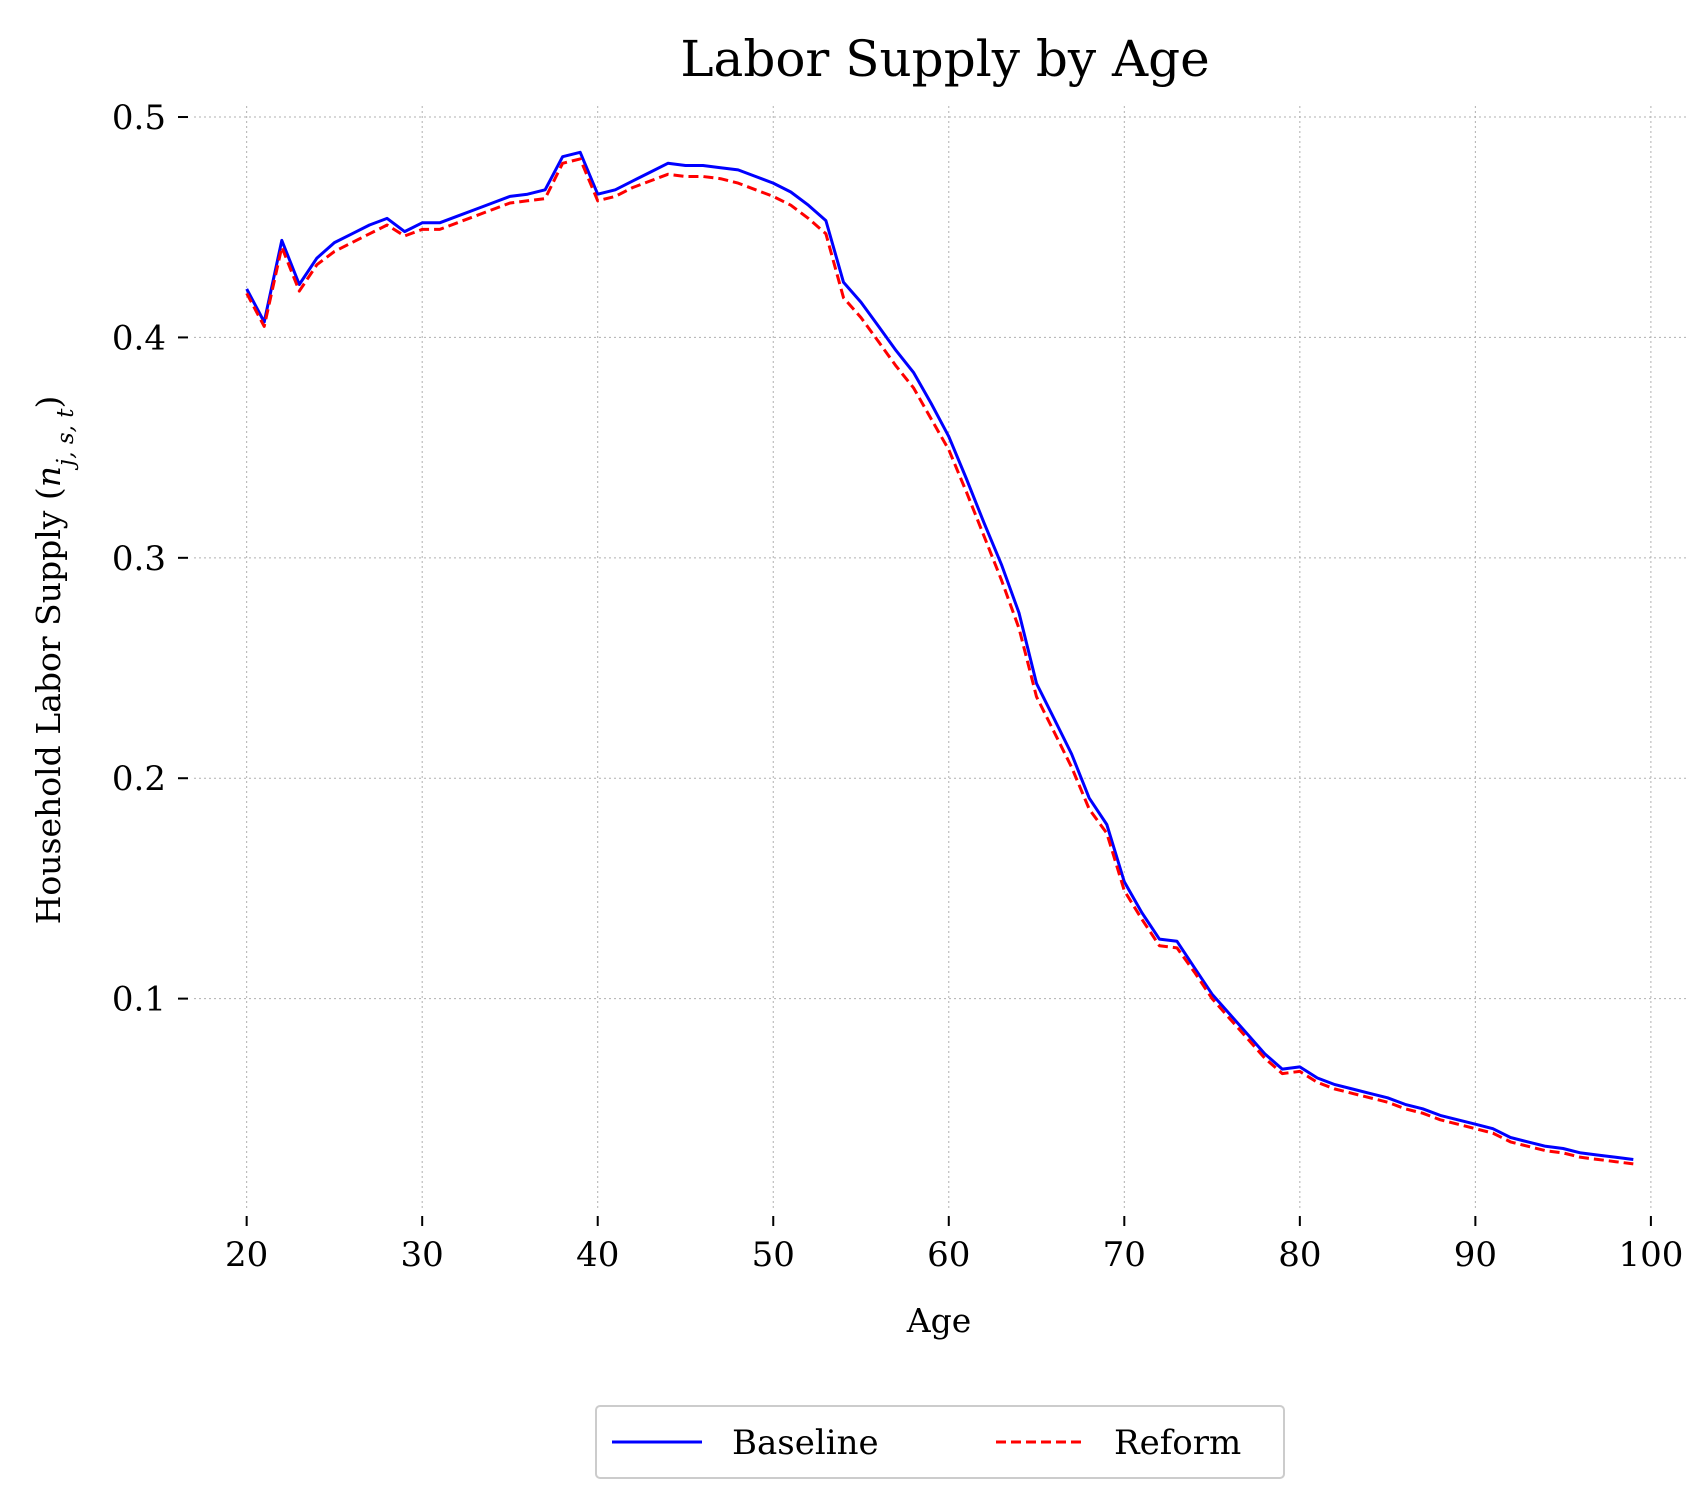  I want to click on x-tick-label: 100, so click(1650, 1255).